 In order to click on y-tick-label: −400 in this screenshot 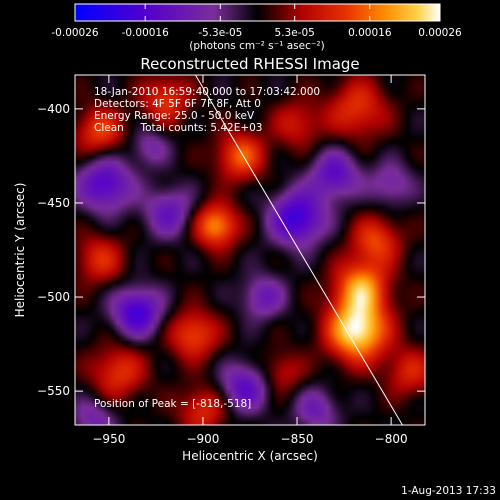, I will do `click(53, 109)`.